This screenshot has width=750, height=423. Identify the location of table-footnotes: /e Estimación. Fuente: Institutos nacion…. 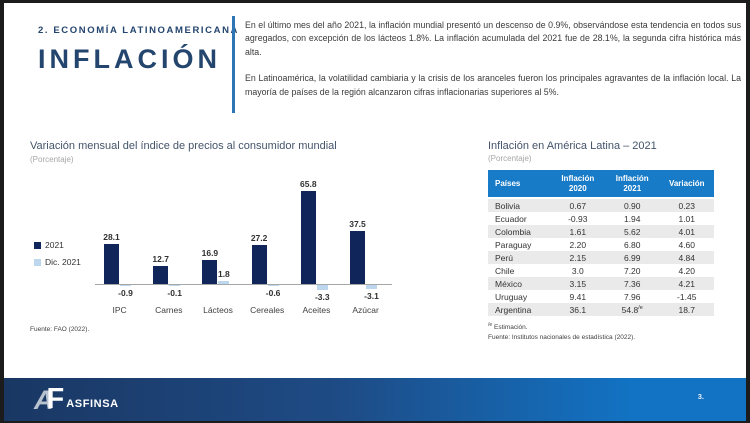
(601, 332).